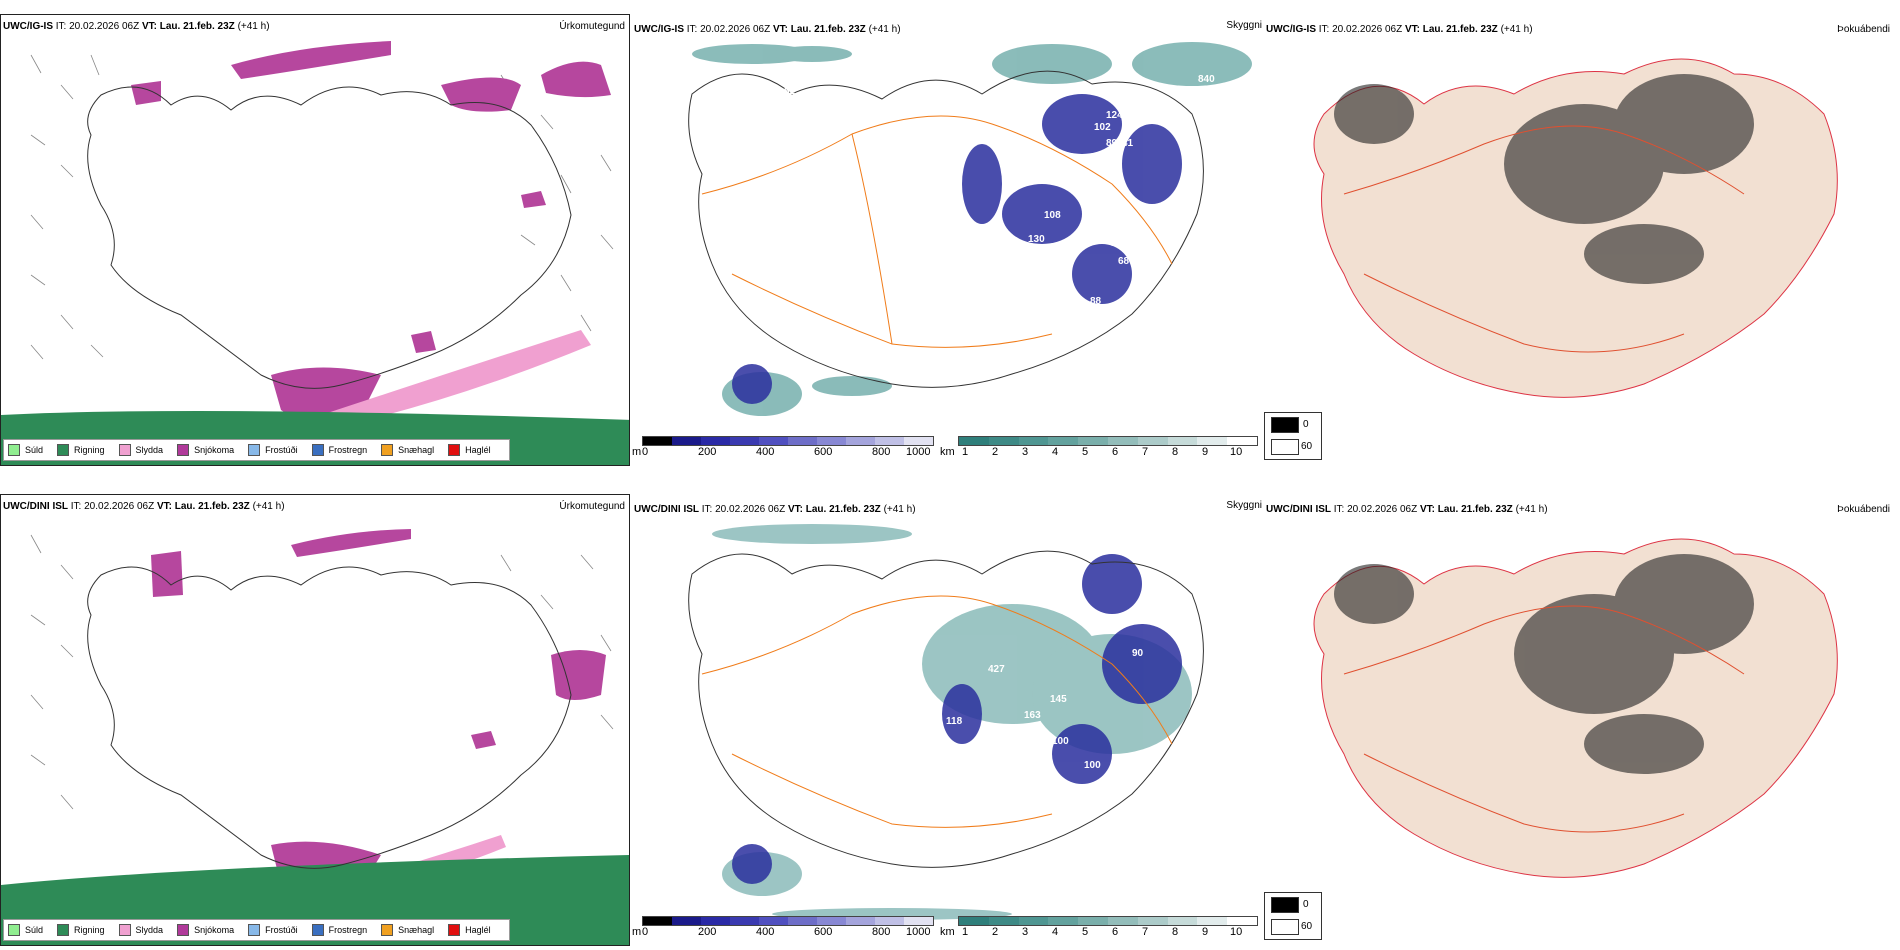 Image resolution: width=1900 pixels, height=950 pixels. Describe the element at coordinates (1293, 436) in the screenshot. I see `fog-colorbar-top: 0 60` at that location.